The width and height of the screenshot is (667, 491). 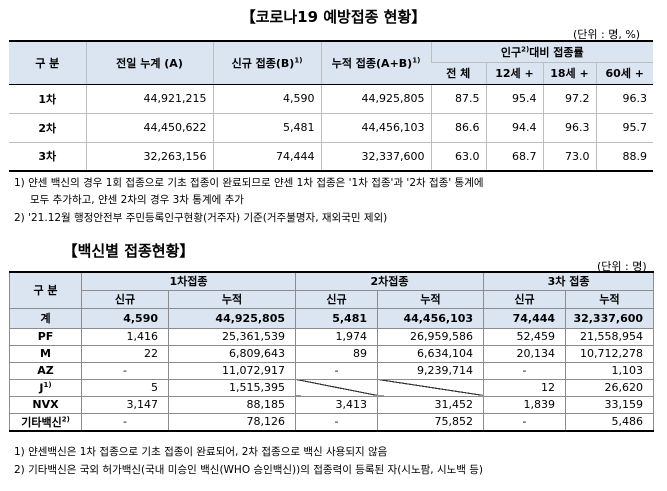 What do you see at coordinates (525, 422) in the screenshot?
I see `cell-n3: -` at bounding box center [525, 422].